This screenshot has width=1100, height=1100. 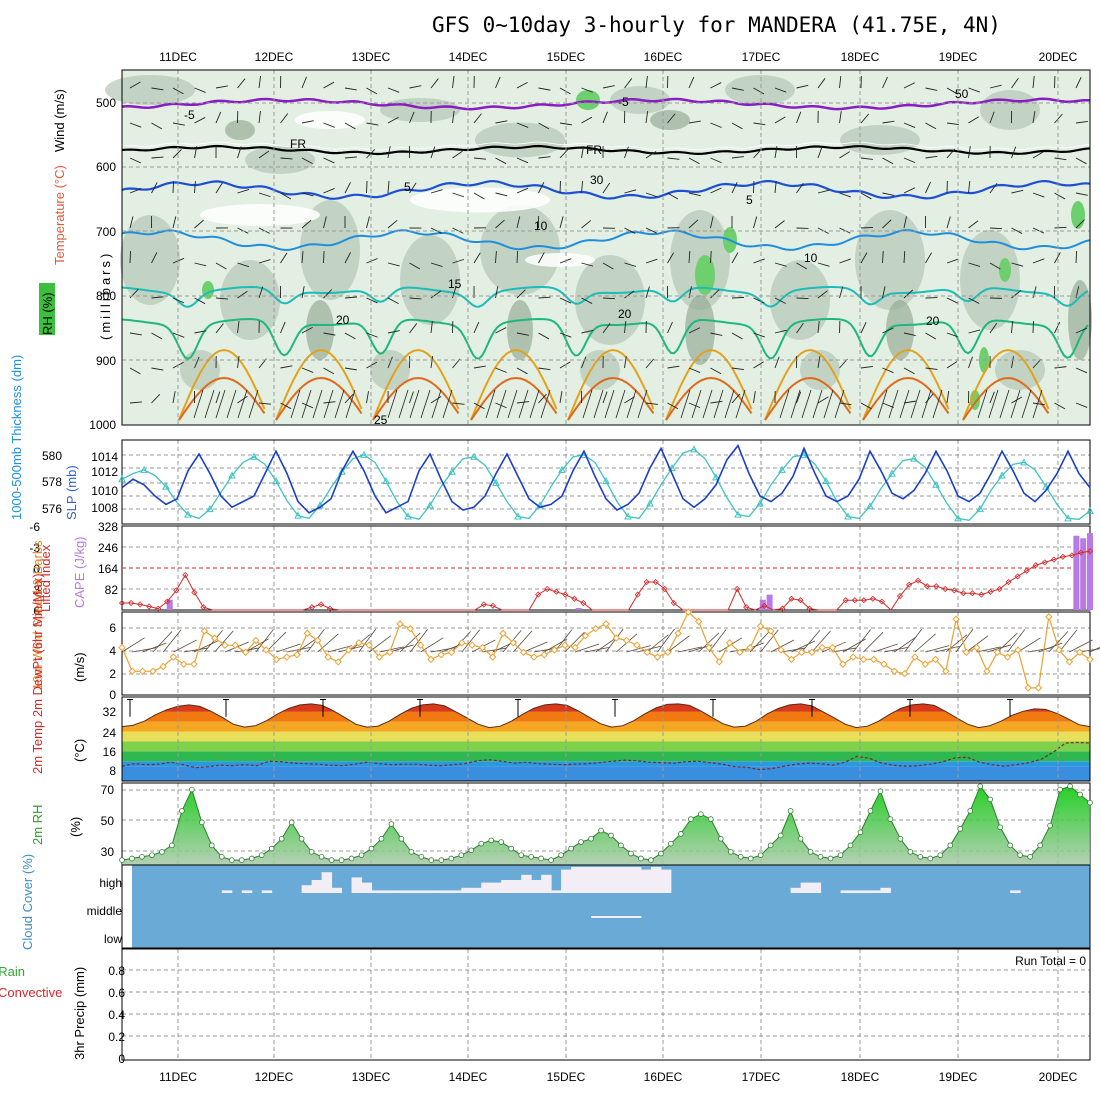 What do you see at coordinates (110, 733) in the screenshot?
I see `temp-tick: 24` at bounding box center [110, 733].